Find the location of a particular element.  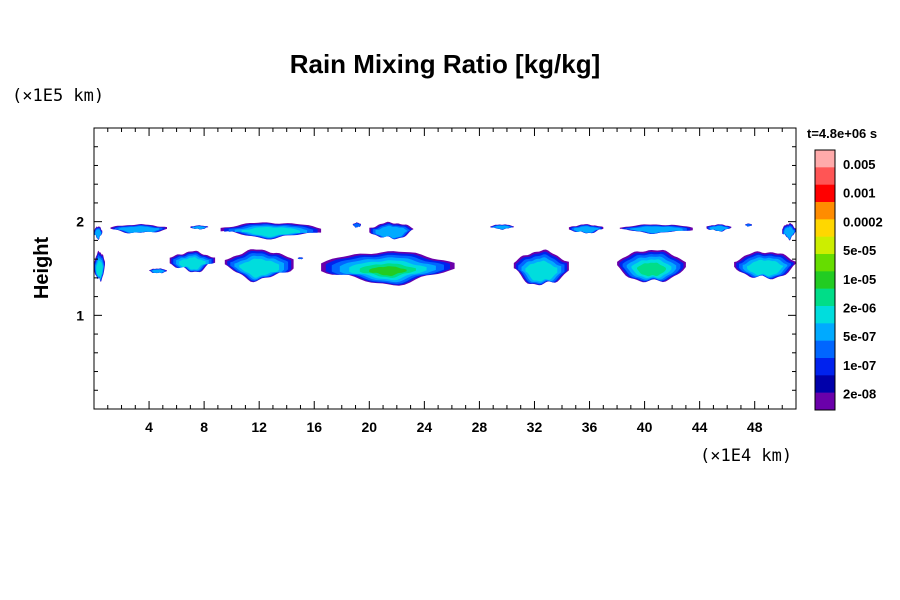

rain-cells is located at coordinates (445, 254).